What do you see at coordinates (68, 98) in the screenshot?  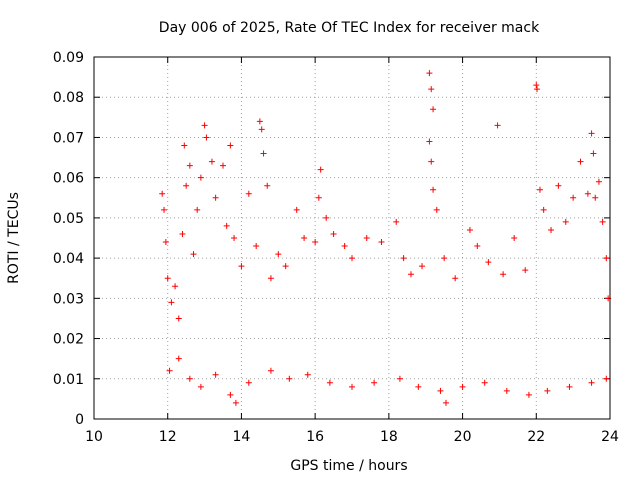 I see `y-tick-label: 0.08` at bounding box center [68, 98].